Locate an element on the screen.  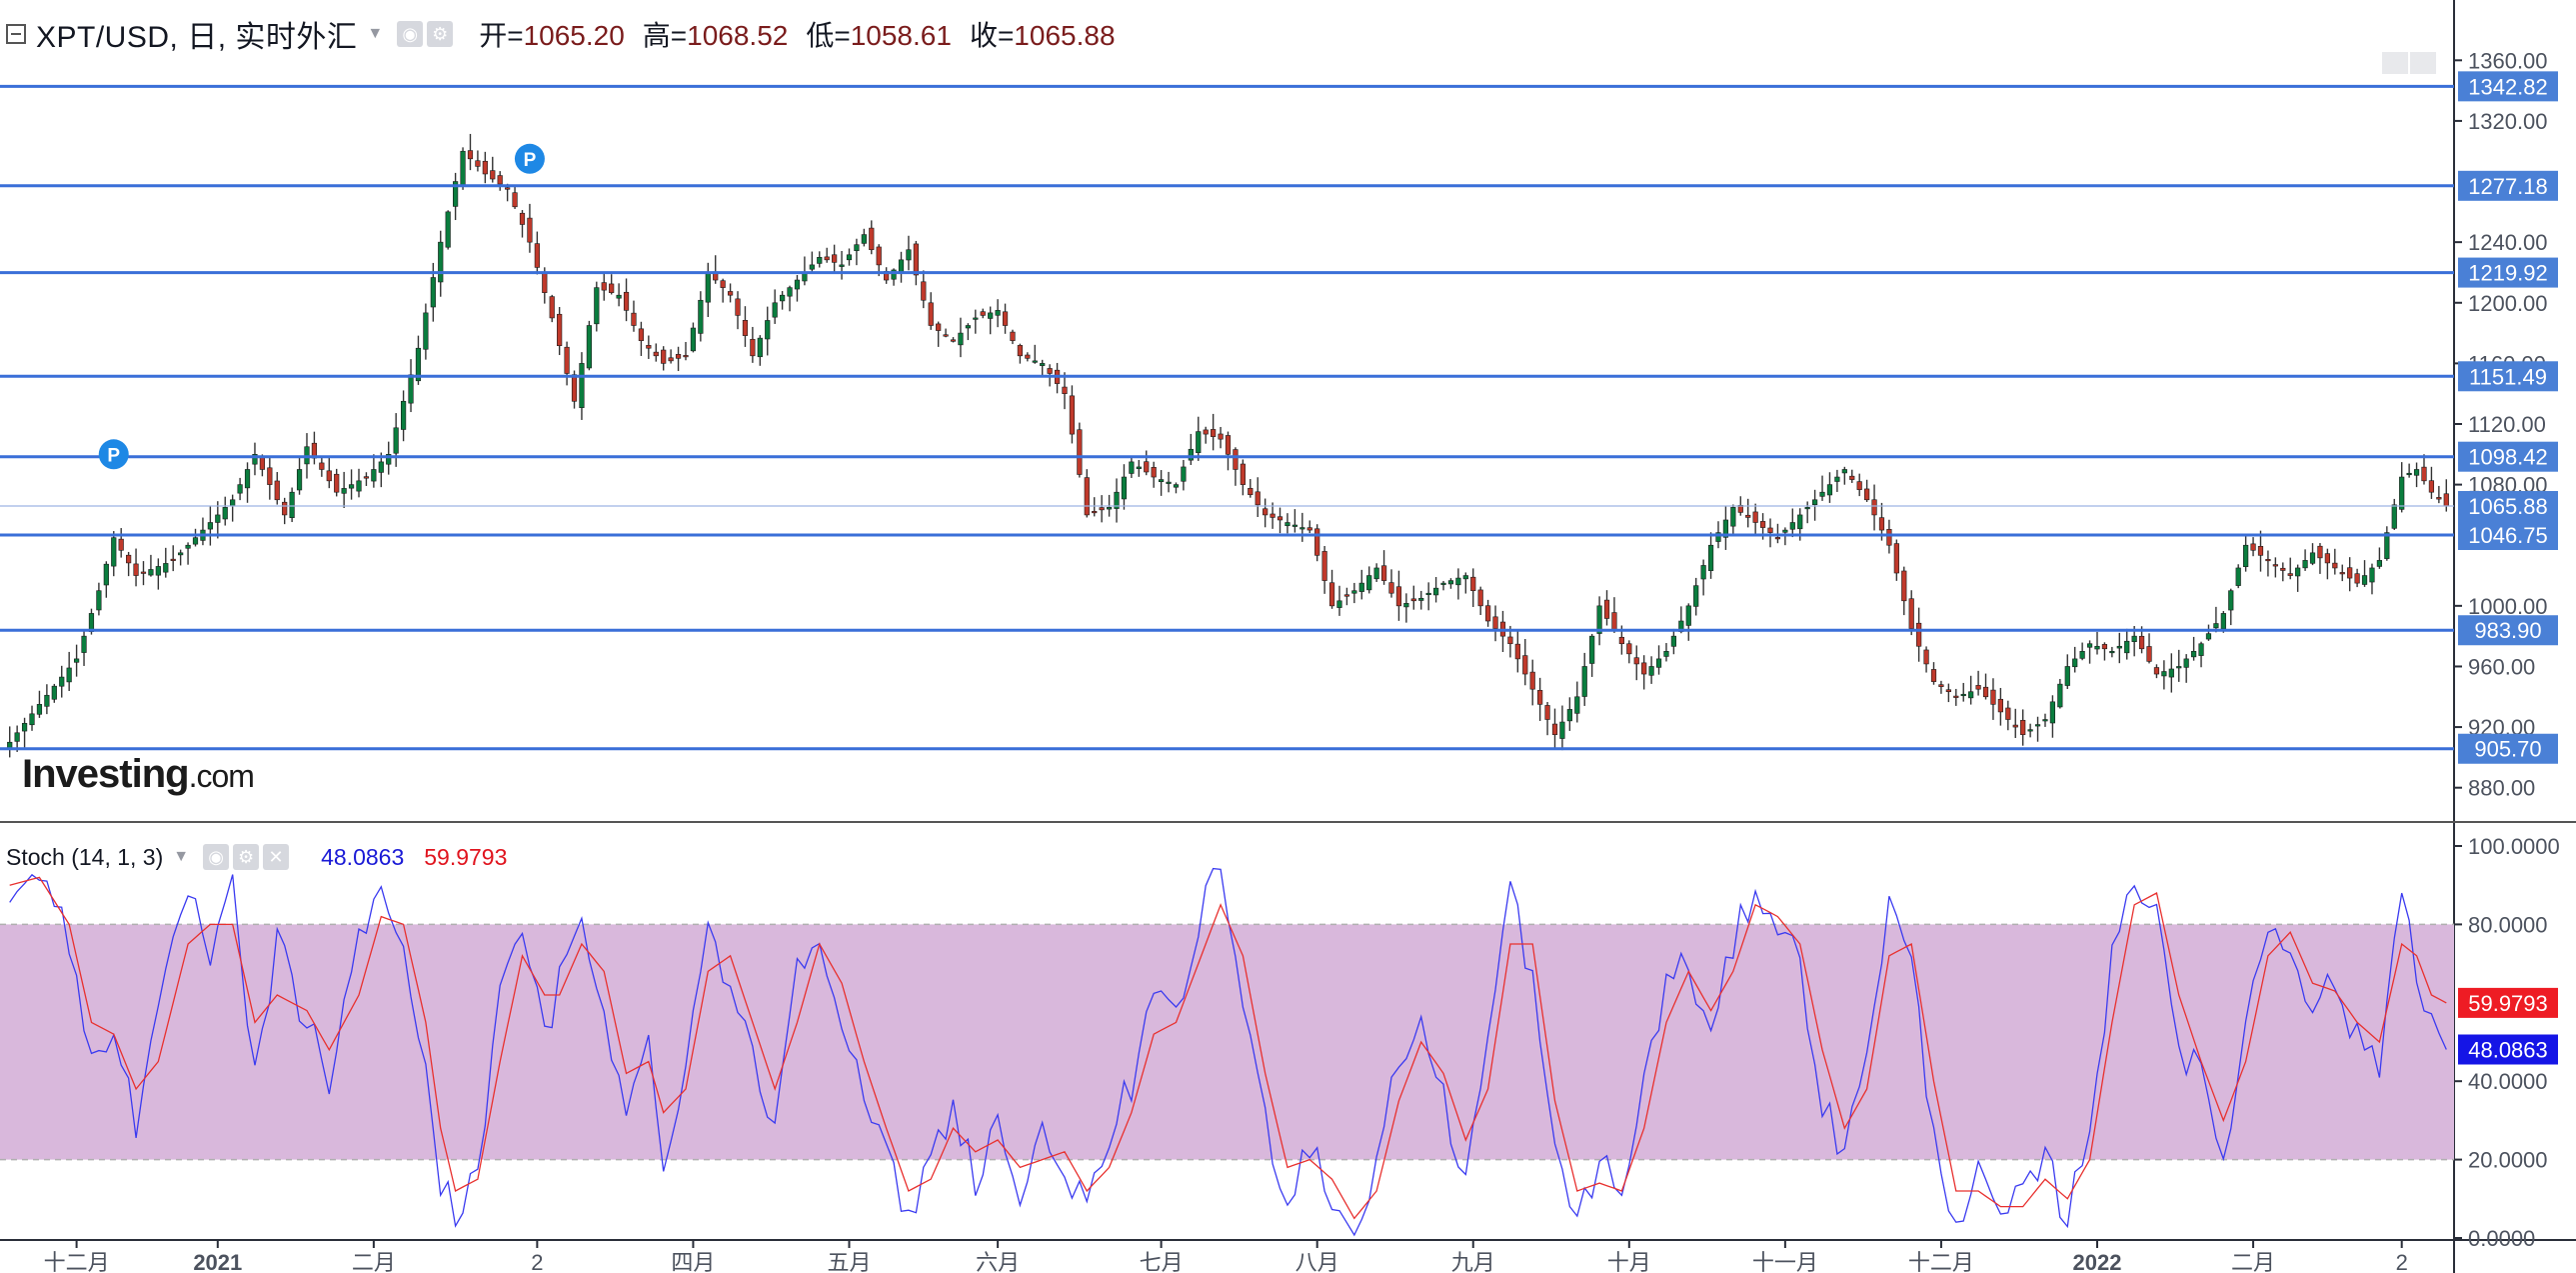
ohlc-key: 高= is located at coordinates (665, 35).